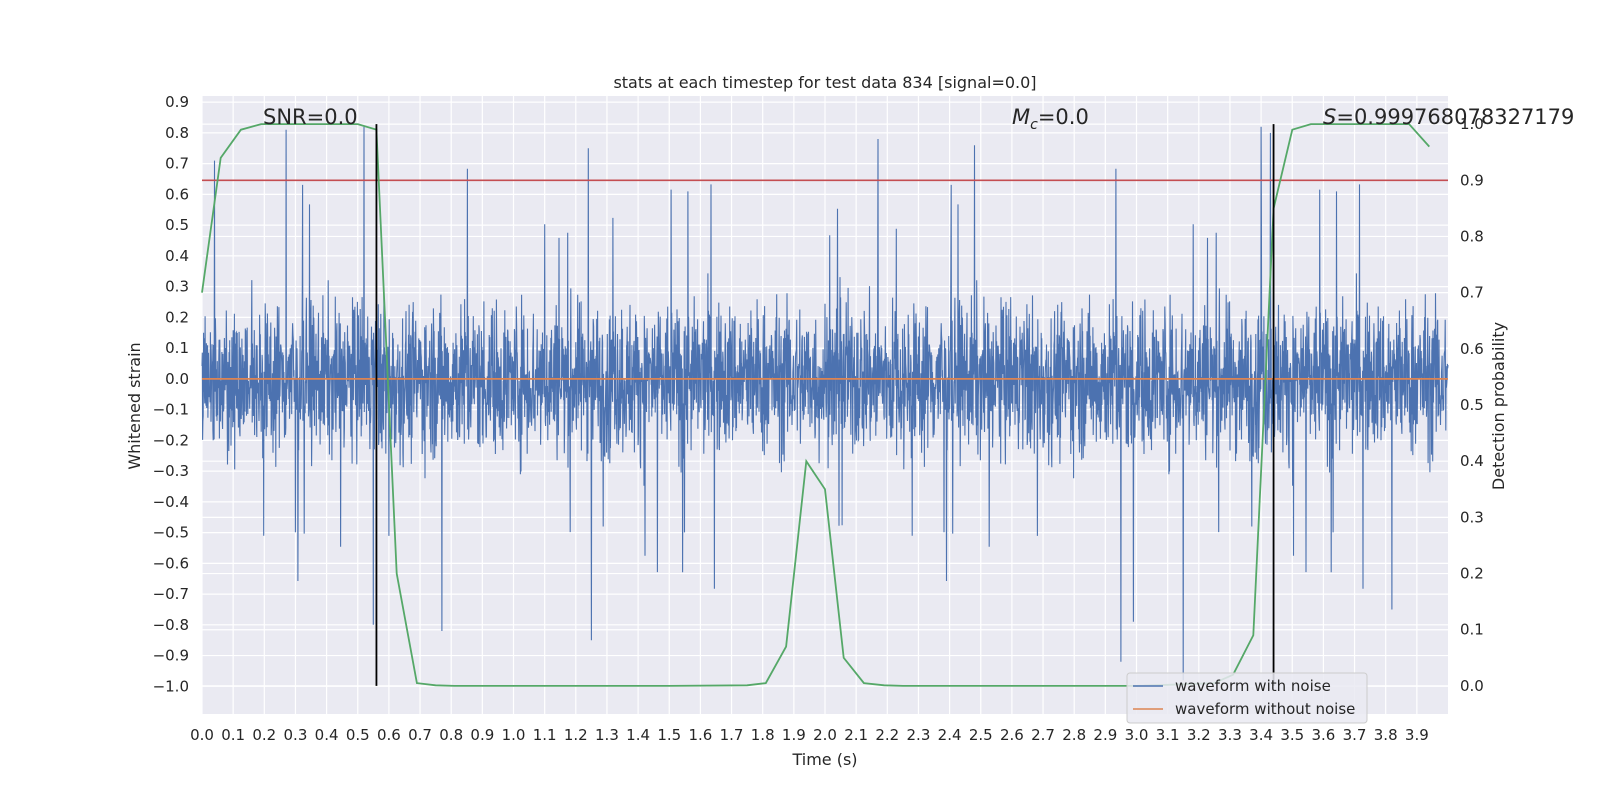 The width and height of the screenshot is (1600, 800). What do you see at coordinates (1355, 735) in the screenshot?
I see `x-tick-label: 3.7` at bounding box center [1355, 735].